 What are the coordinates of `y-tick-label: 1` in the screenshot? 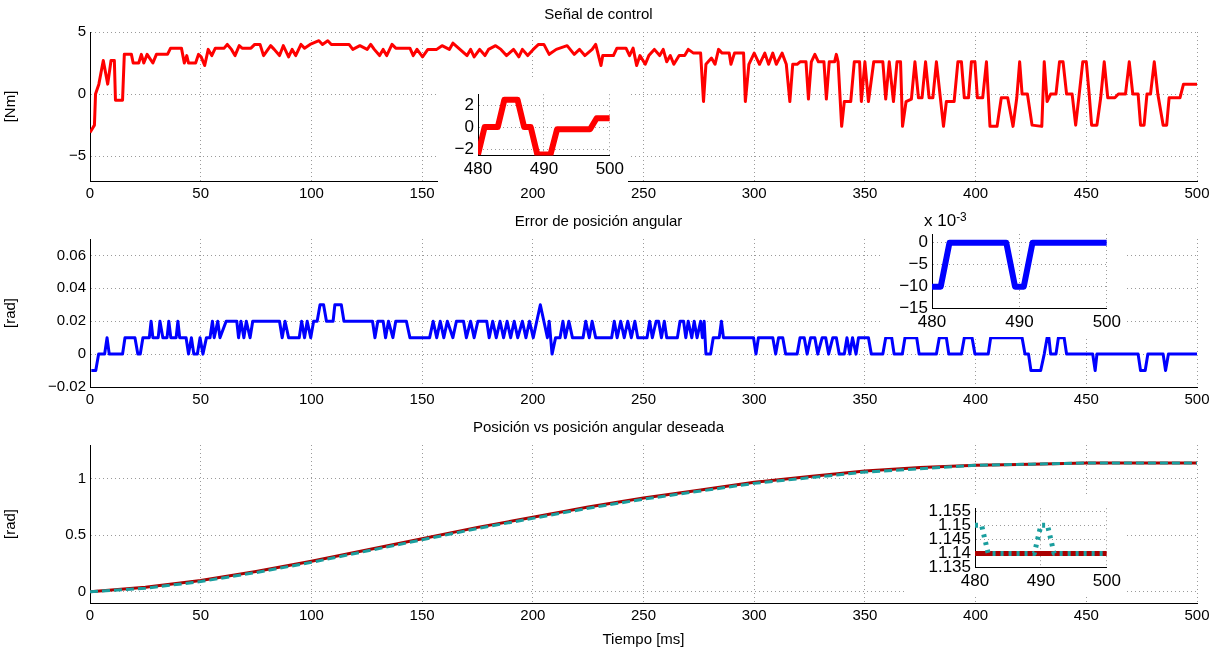 It's located at (81, 477).